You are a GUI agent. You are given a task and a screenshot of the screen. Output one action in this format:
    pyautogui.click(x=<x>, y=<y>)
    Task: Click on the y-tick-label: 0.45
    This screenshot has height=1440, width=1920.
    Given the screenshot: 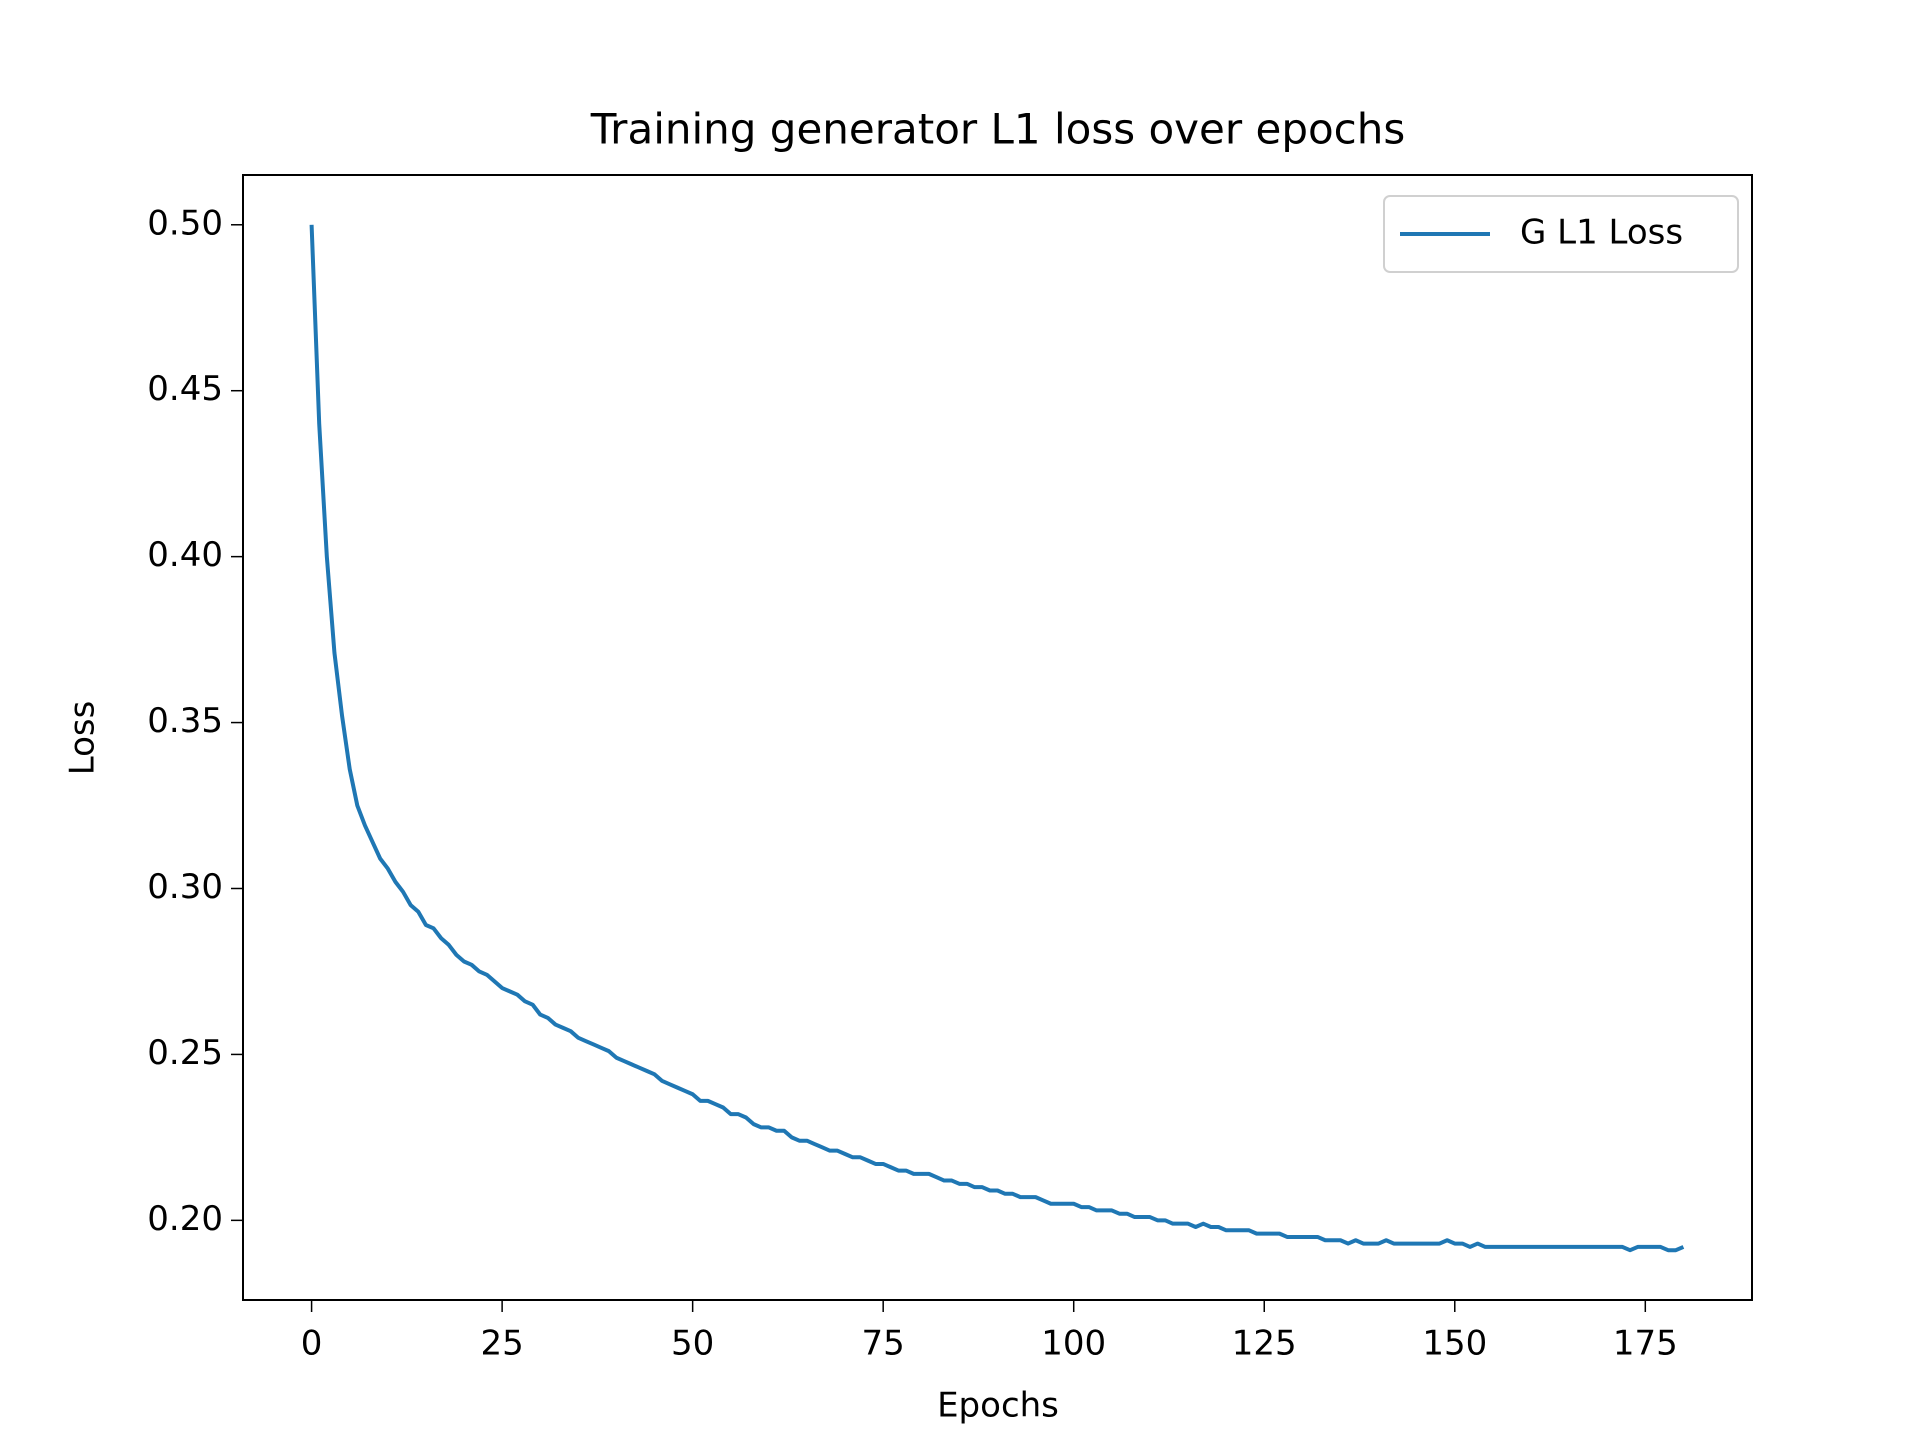 What is the action you would take?
    pyautogui.click(x=185, y=389)
    